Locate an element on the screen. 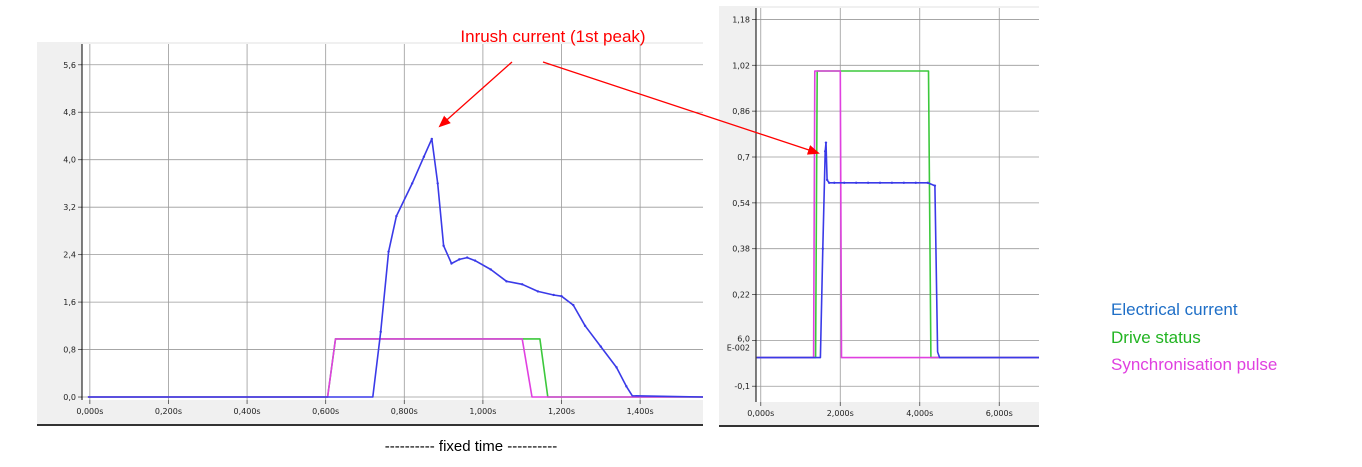  y-tick-label: 2,4 is located at coordinates (69, 255).